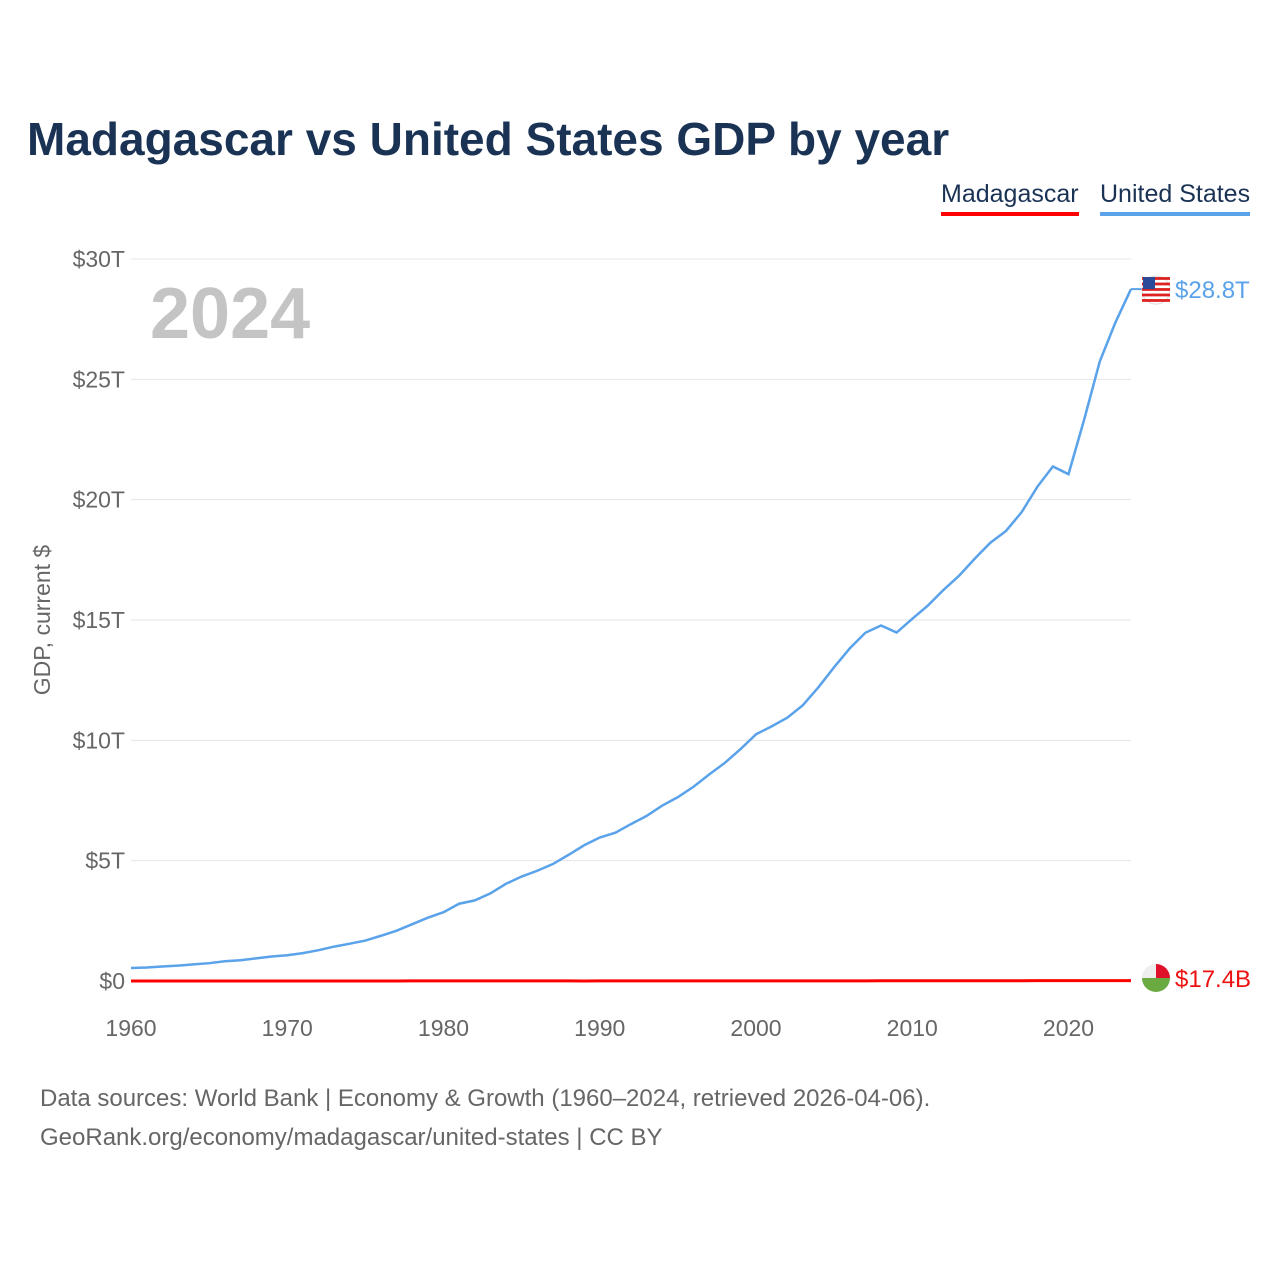 Image resolution: width=1280 pixels, height=1280 pixels. What do you see at coordinates (912, 1028) in the screenshot?
I see `x-tick-label: 2010` at bounding box center [912, 1028].